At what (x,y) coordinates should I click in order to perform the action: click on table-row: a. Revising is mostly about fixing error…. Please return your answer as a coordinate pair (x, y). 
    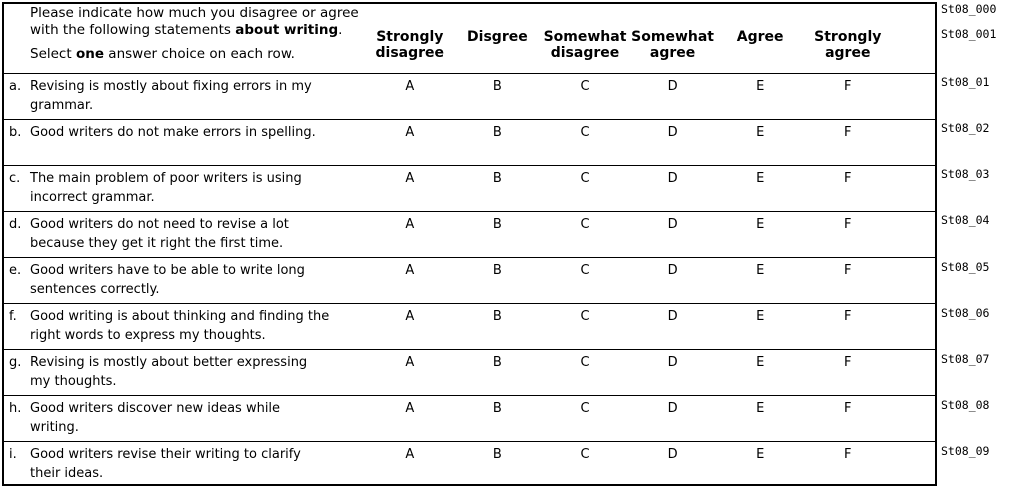
    Looking at the image, I should click on (469, 96).